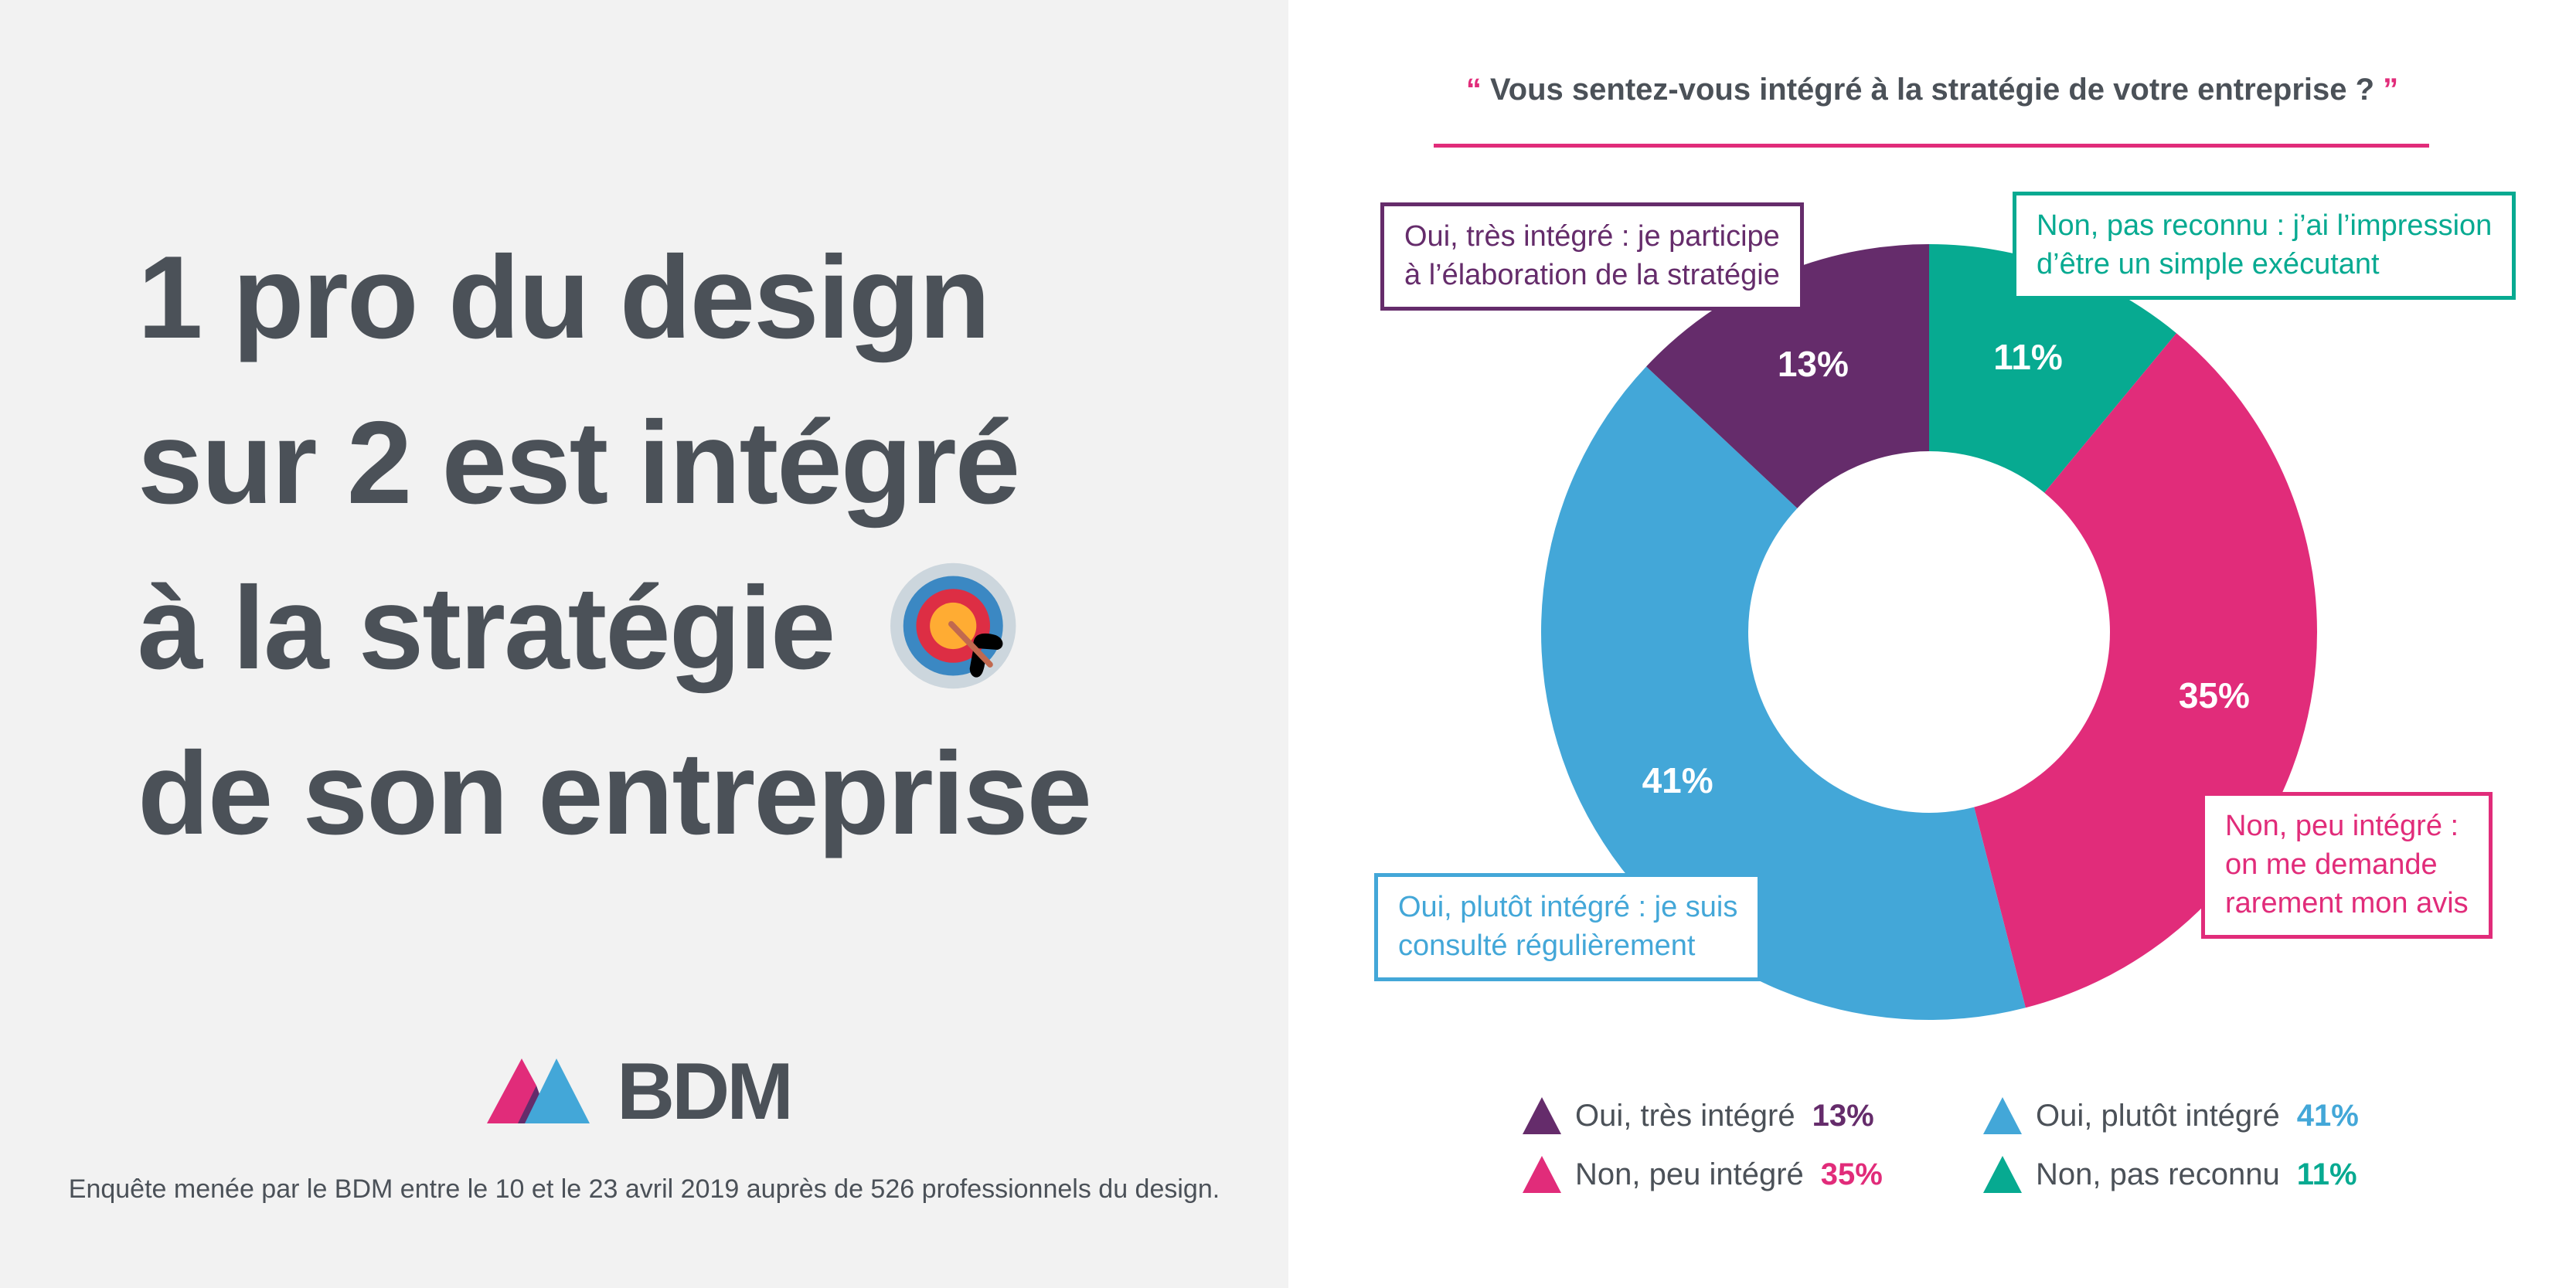  I want to click on legend-item: Oui, plutôt intégré 41%, so click(2171, 1115).